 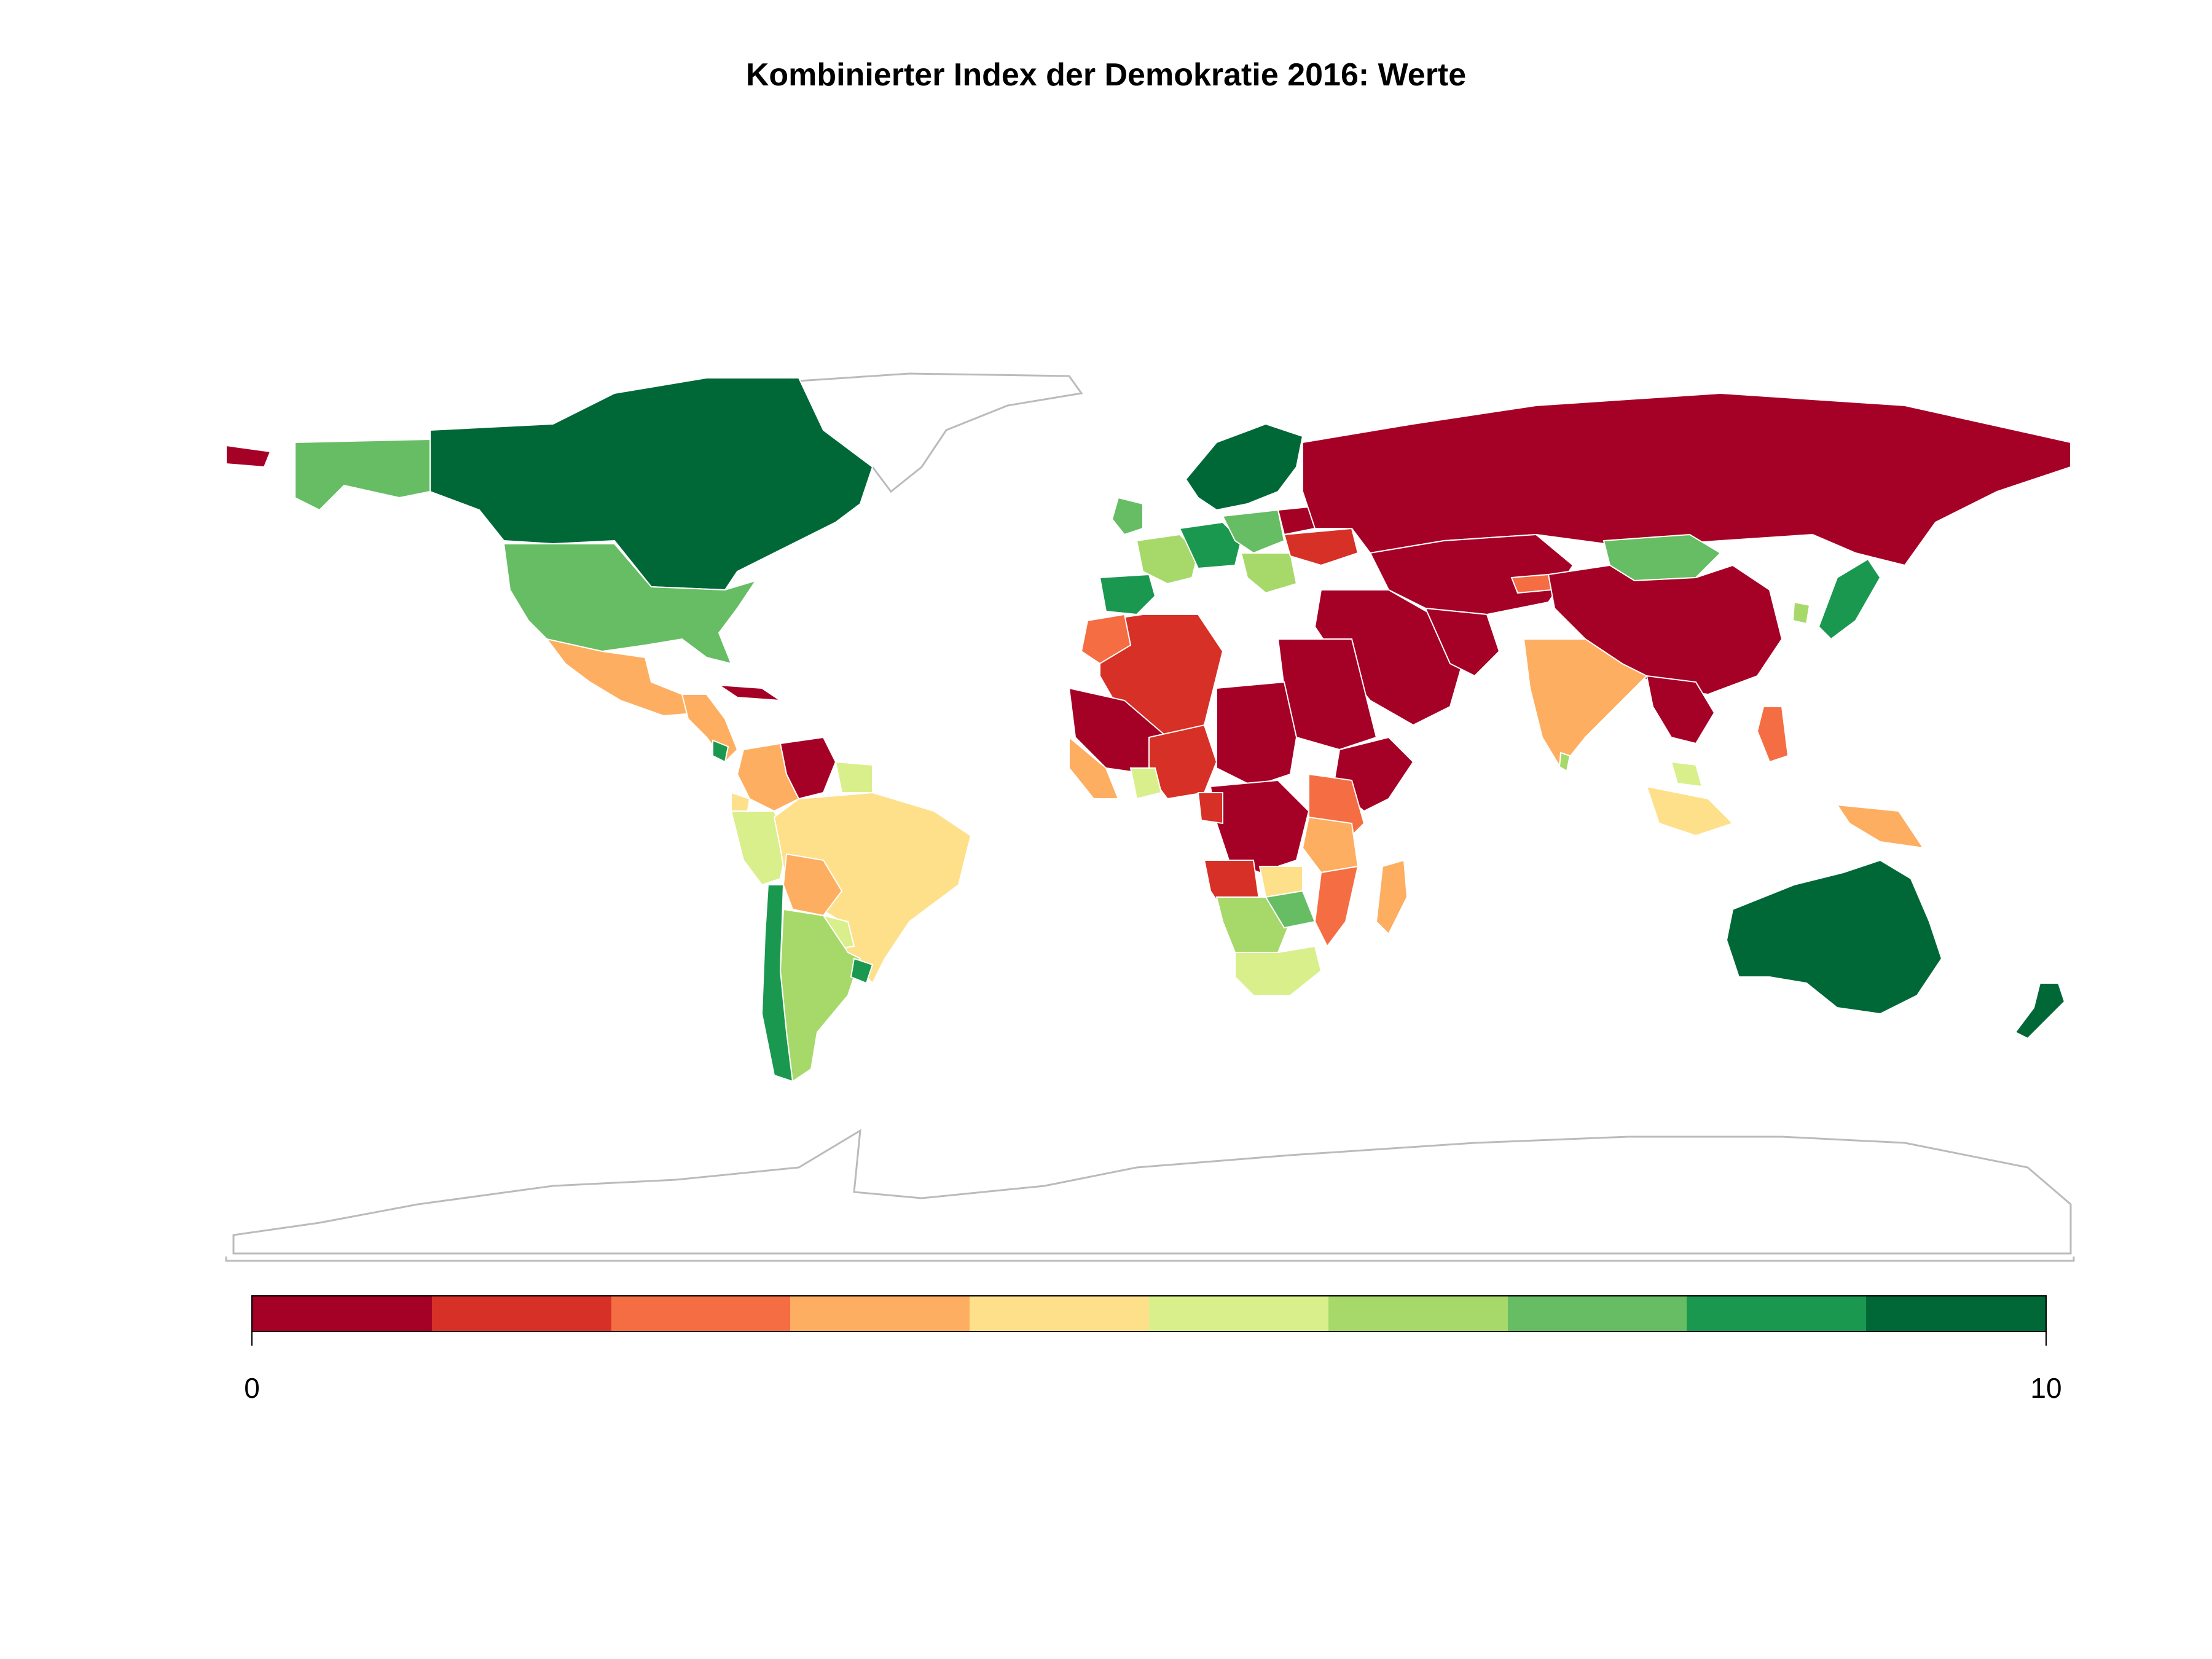 What do you see at coordinates (362, 474) in the screenshot?
I see `region-alaska` at bounding box center [362, 474].